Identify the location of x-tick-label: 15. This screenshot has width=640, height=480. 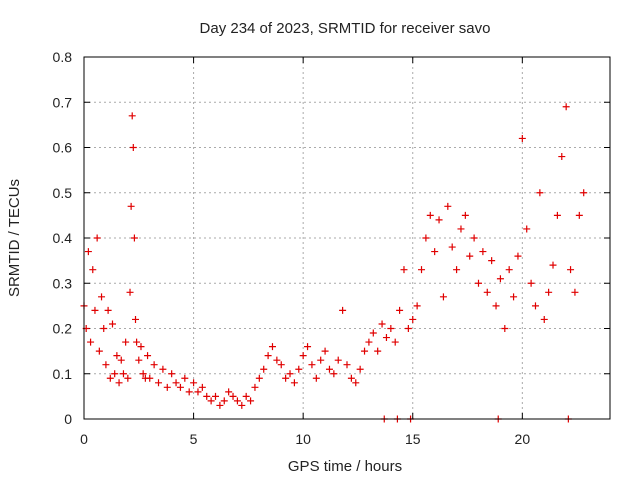
(413, 439).